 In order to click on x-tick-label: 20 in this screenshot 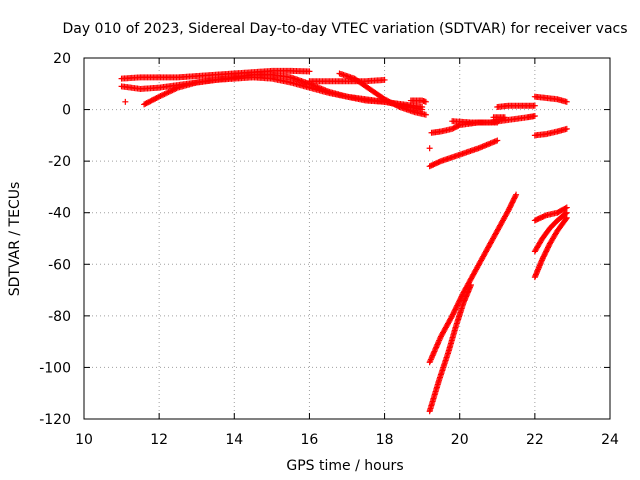, I will do `click(460, 440)`.